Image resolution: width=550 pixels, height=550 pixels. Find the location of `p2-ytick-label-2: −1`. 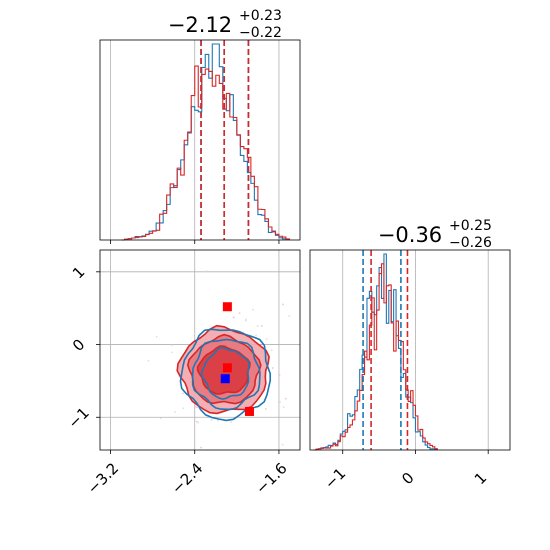

p2-ytick-label-2: −1 is located at coordinates (79, 418).